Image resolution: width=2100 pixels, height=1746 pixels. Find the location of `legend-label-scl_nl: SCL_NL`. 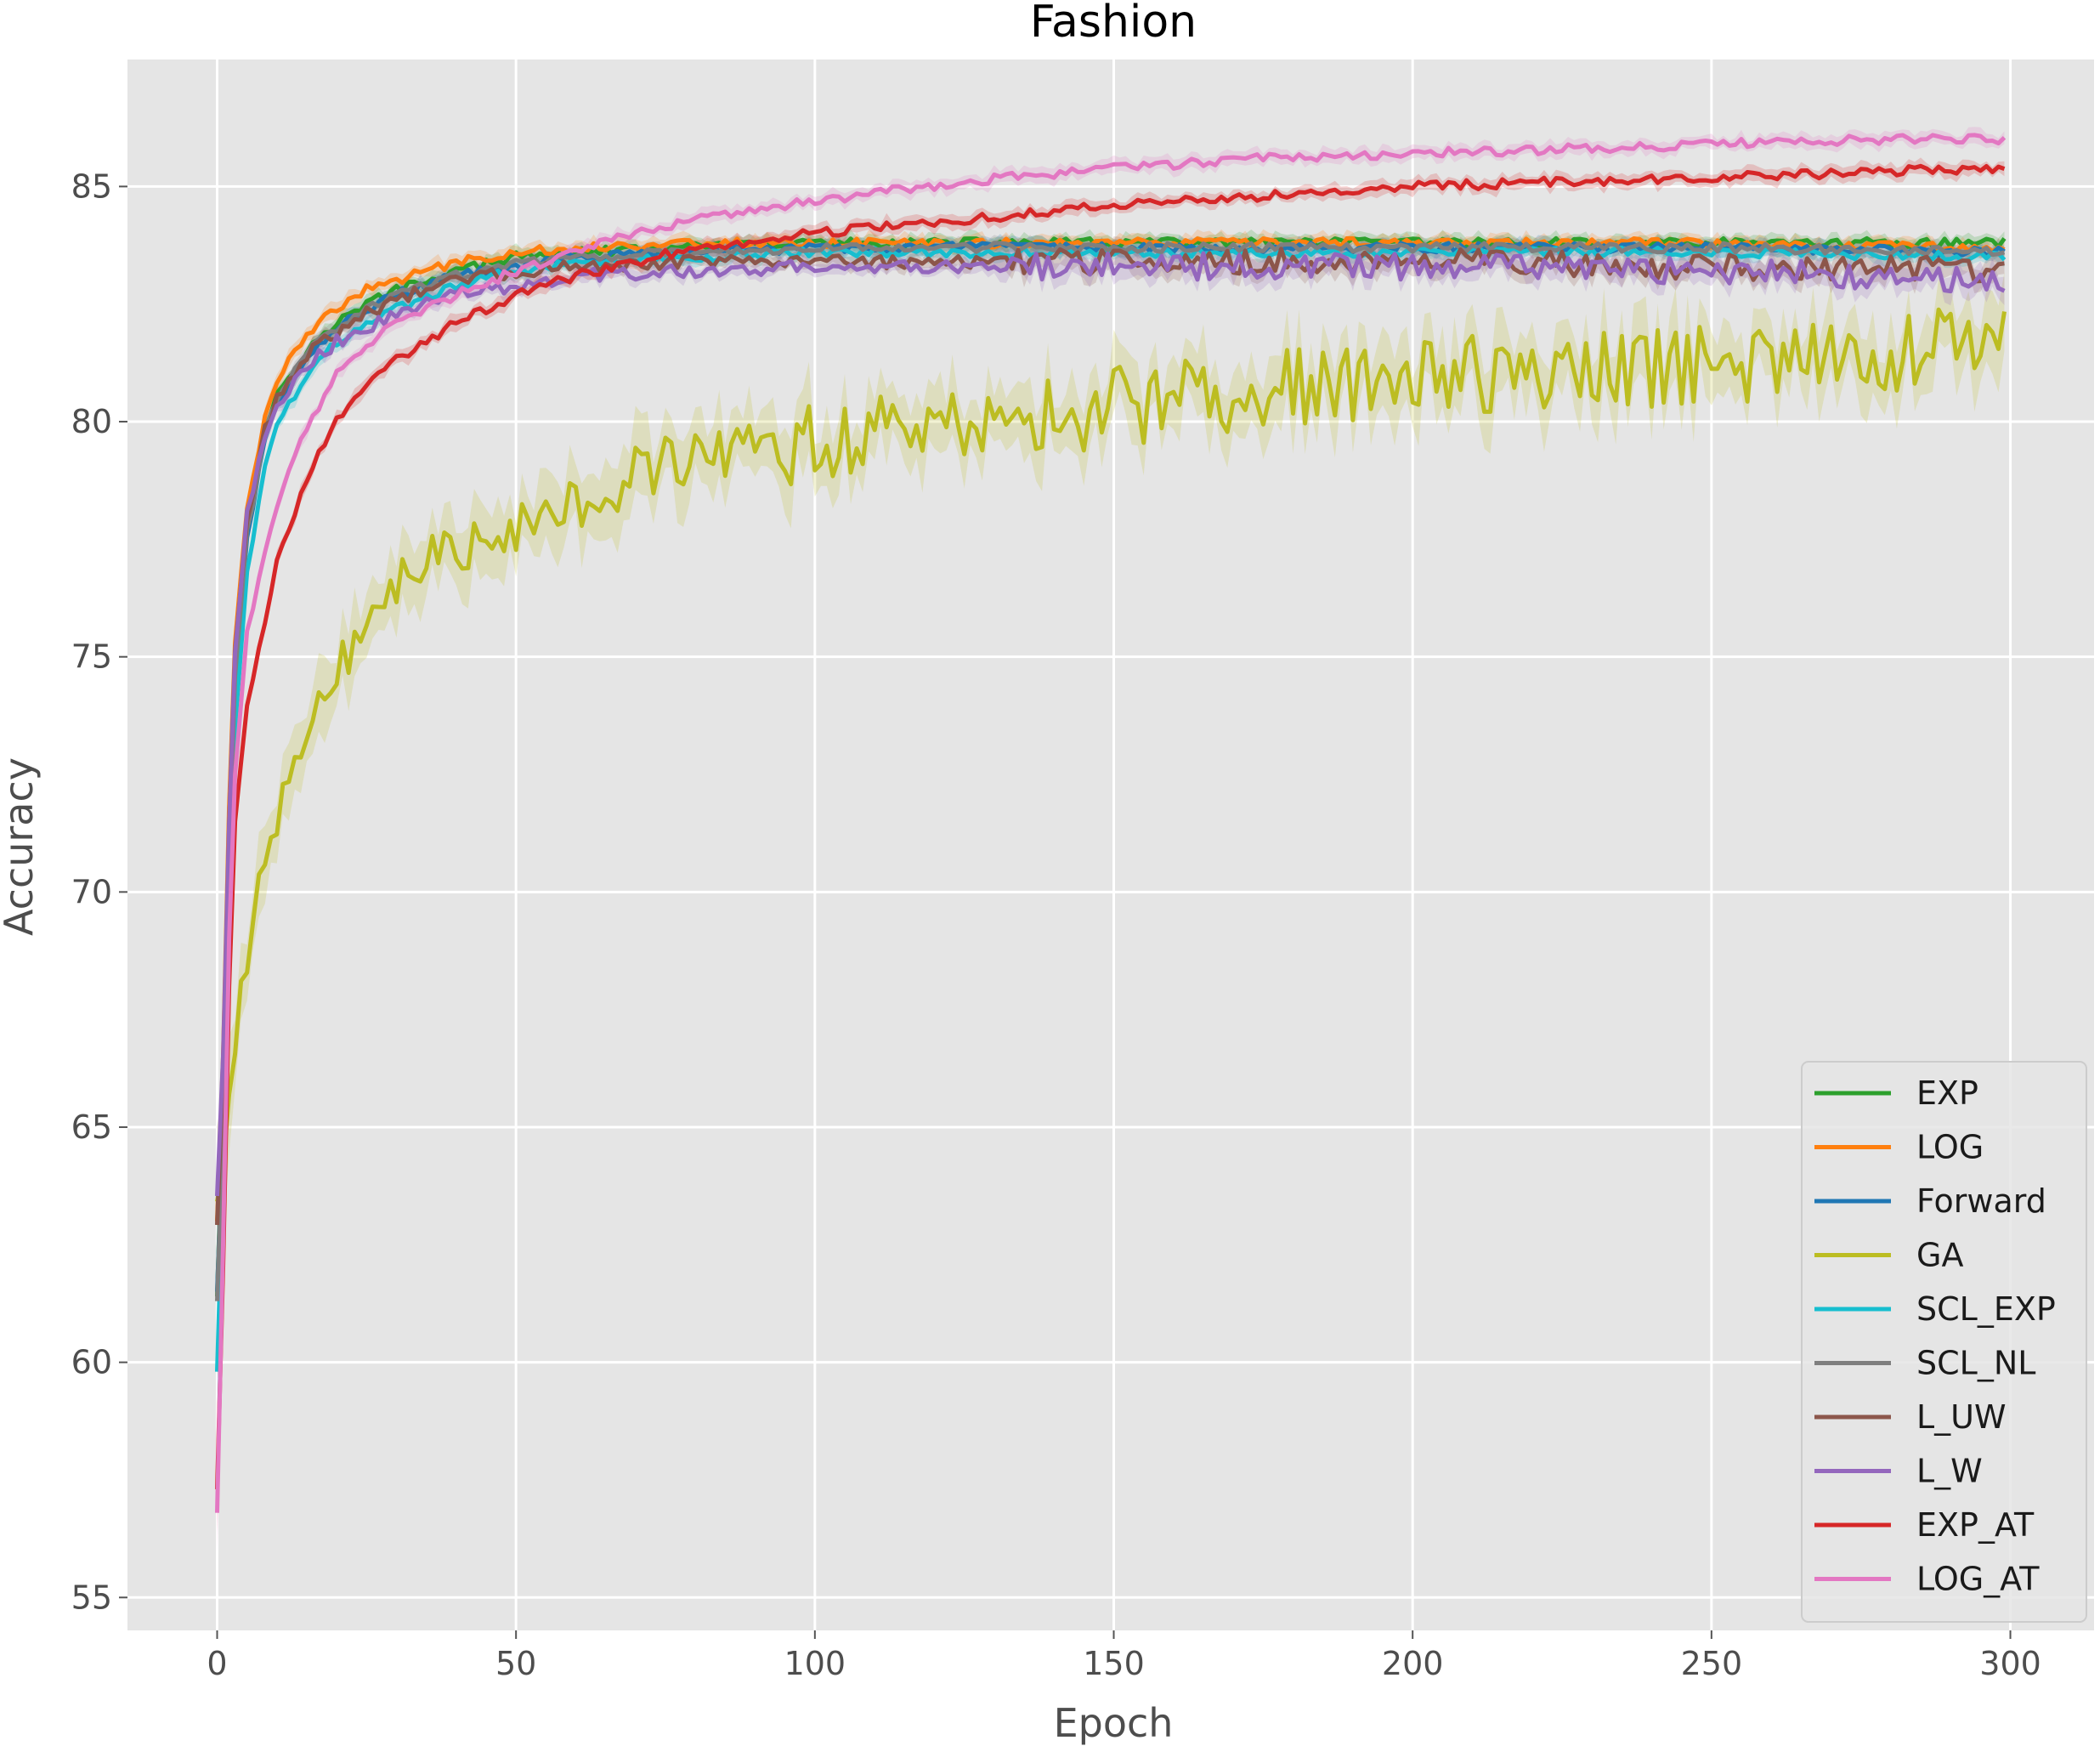

legend-label-scl_nl: SCL_NL is located at coordinates (1976, 1364).